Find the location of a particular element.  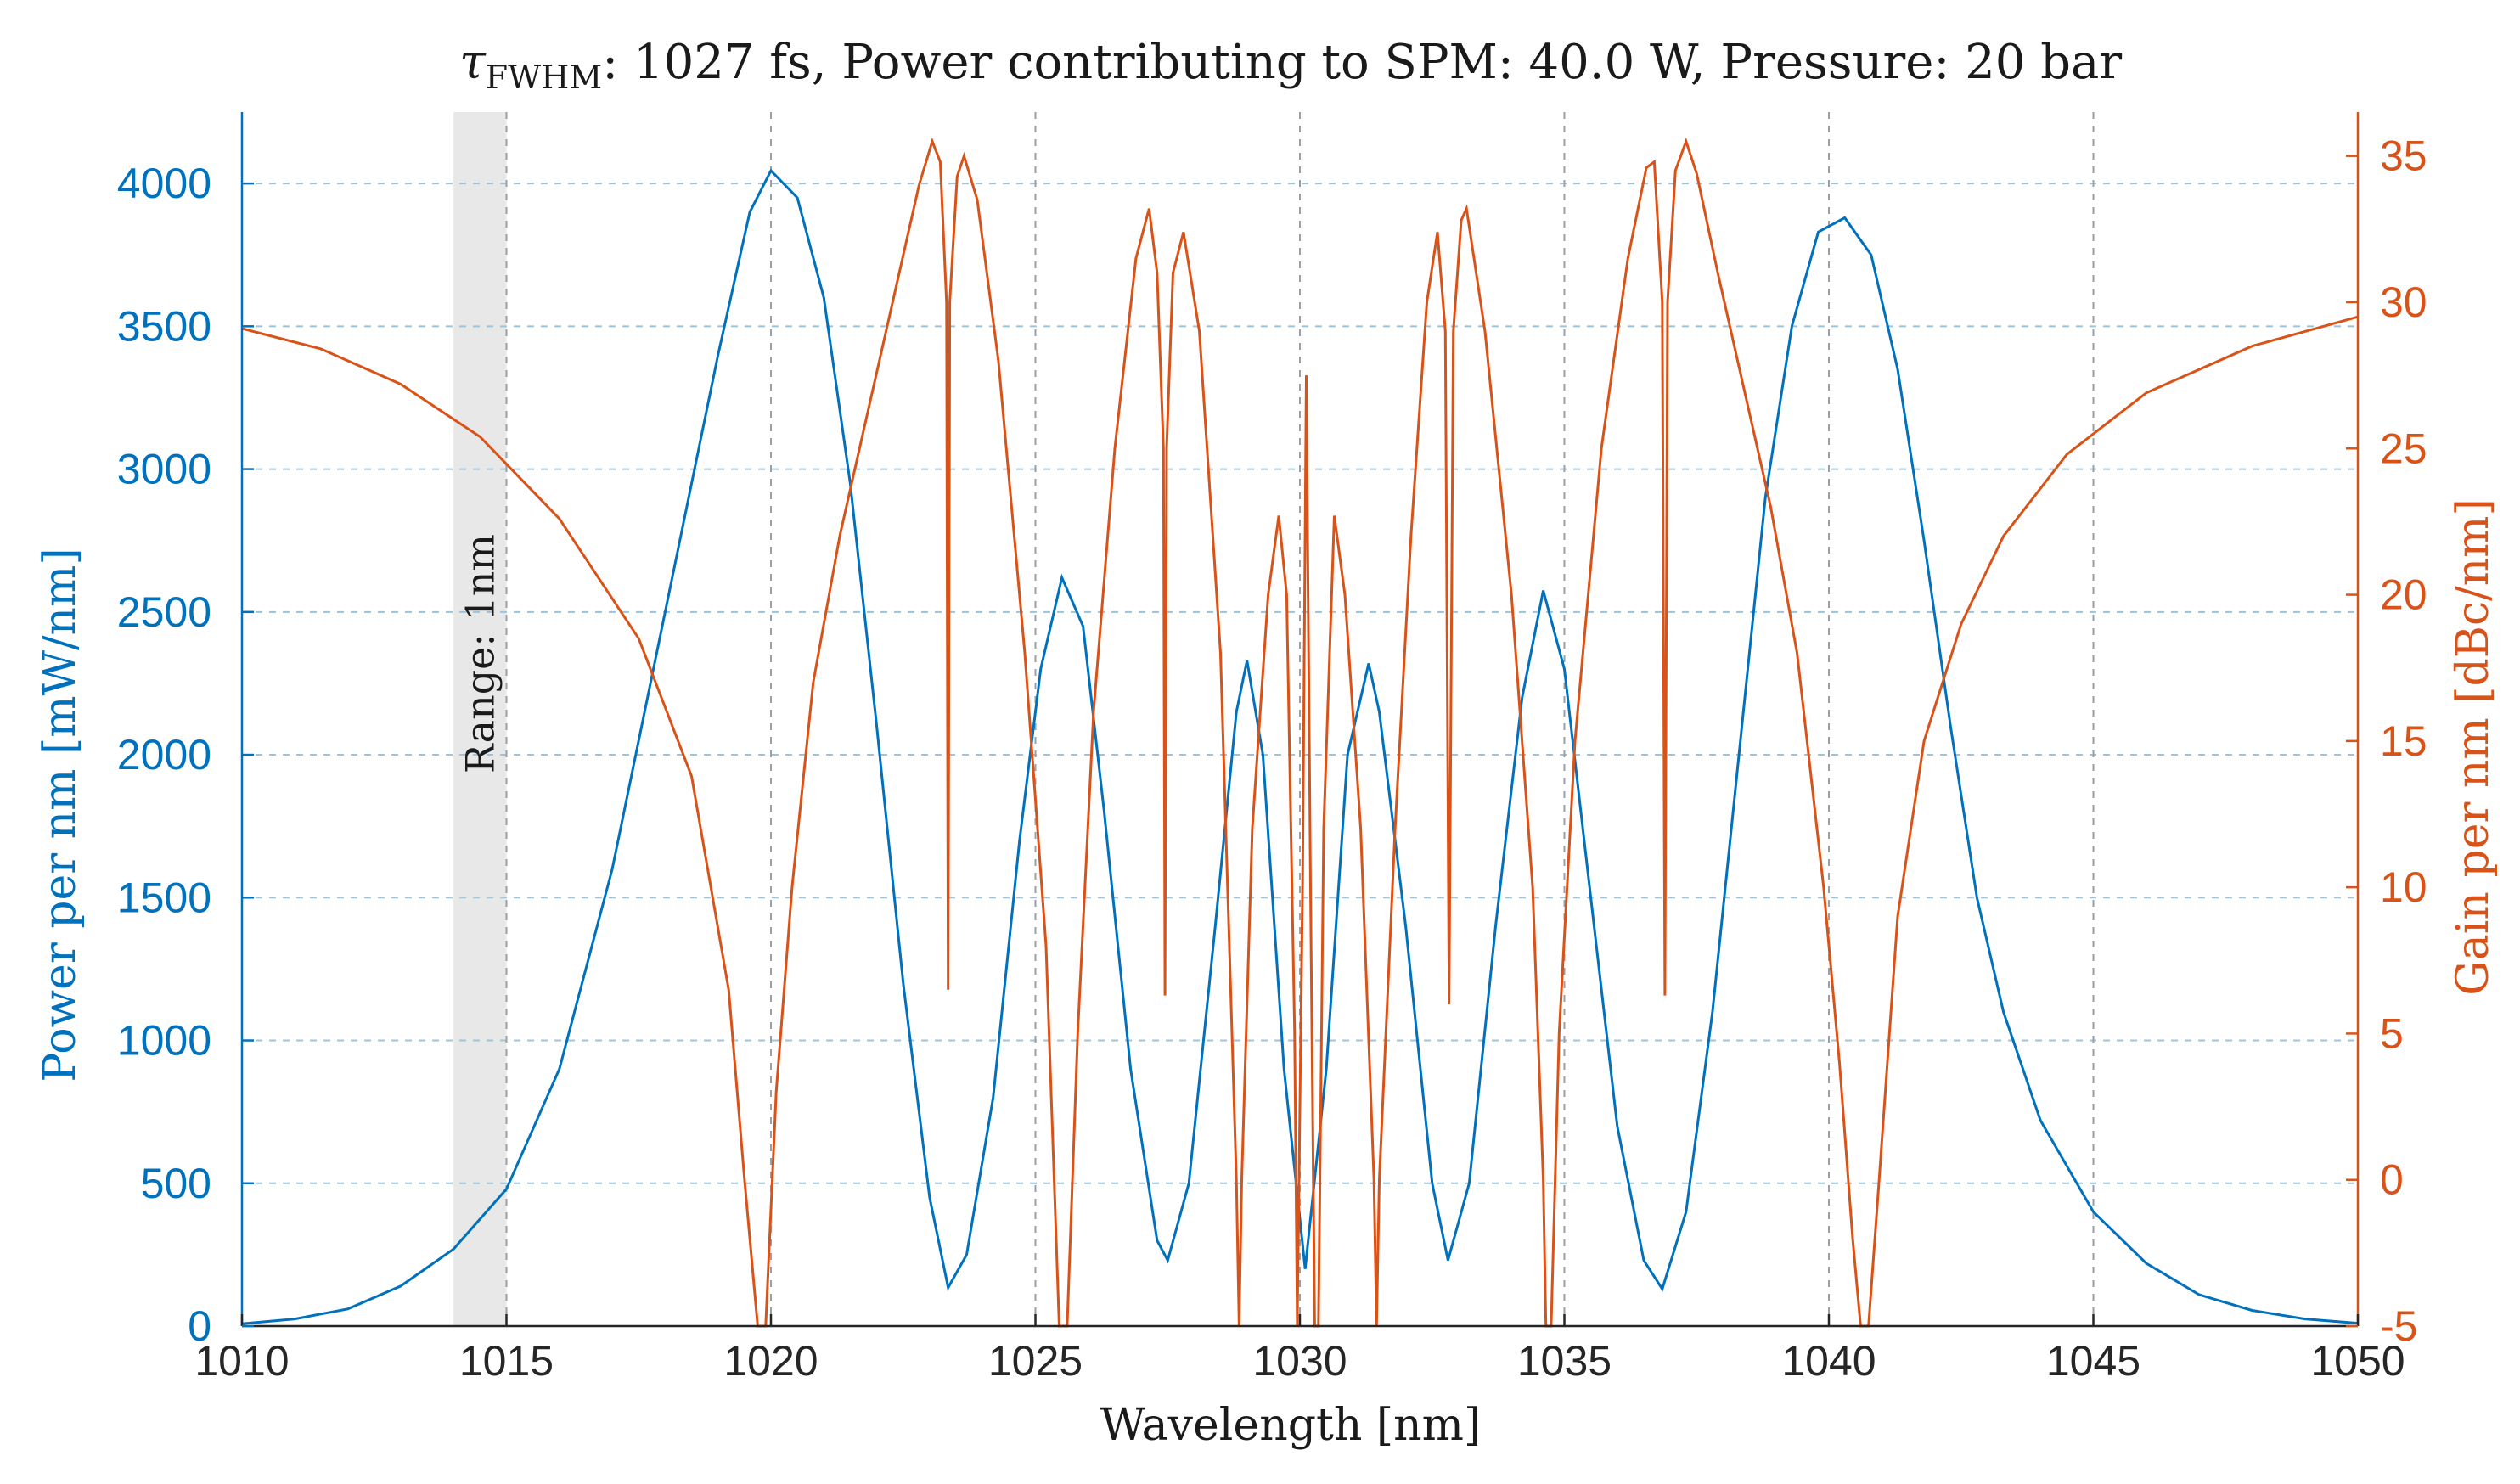

range-annotation: Range: 1nm is located at coordinates (480, 653).